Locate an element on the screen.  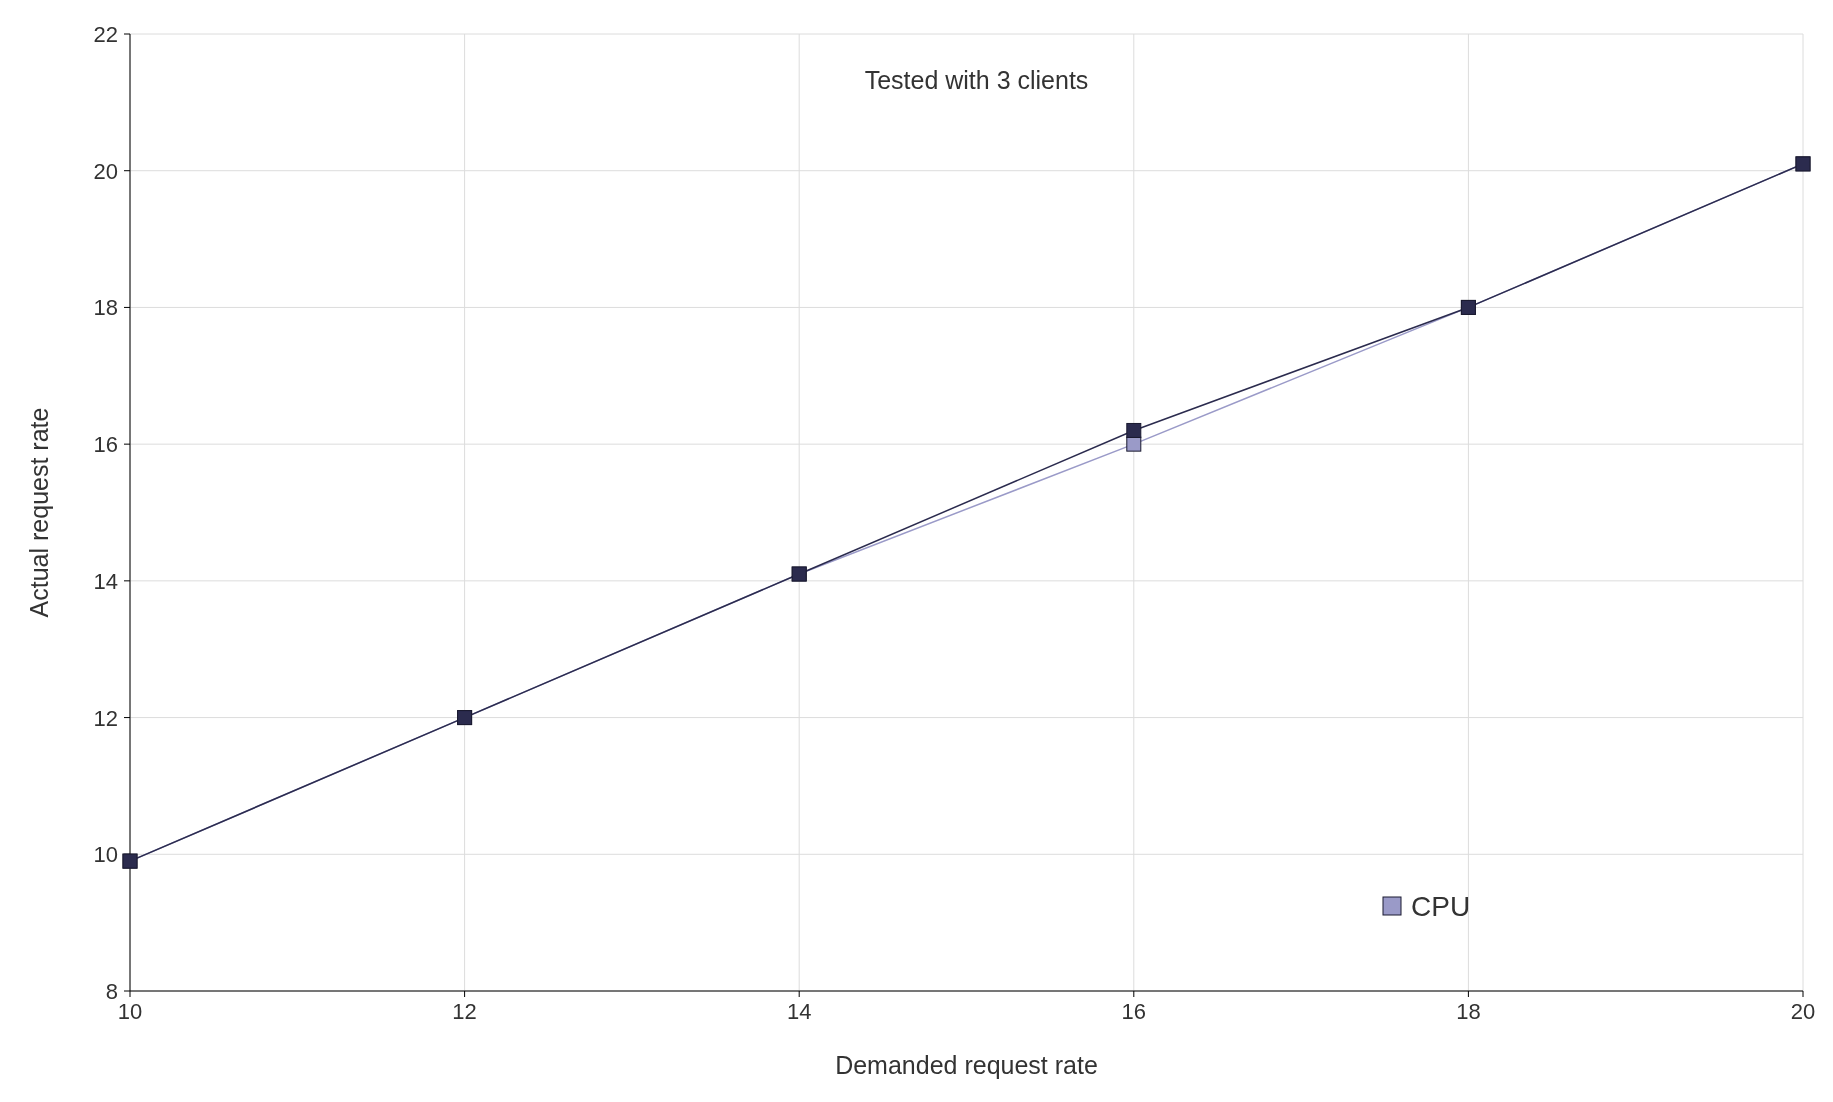
y-tick-label: 20 is located at coordinates (105, 171).